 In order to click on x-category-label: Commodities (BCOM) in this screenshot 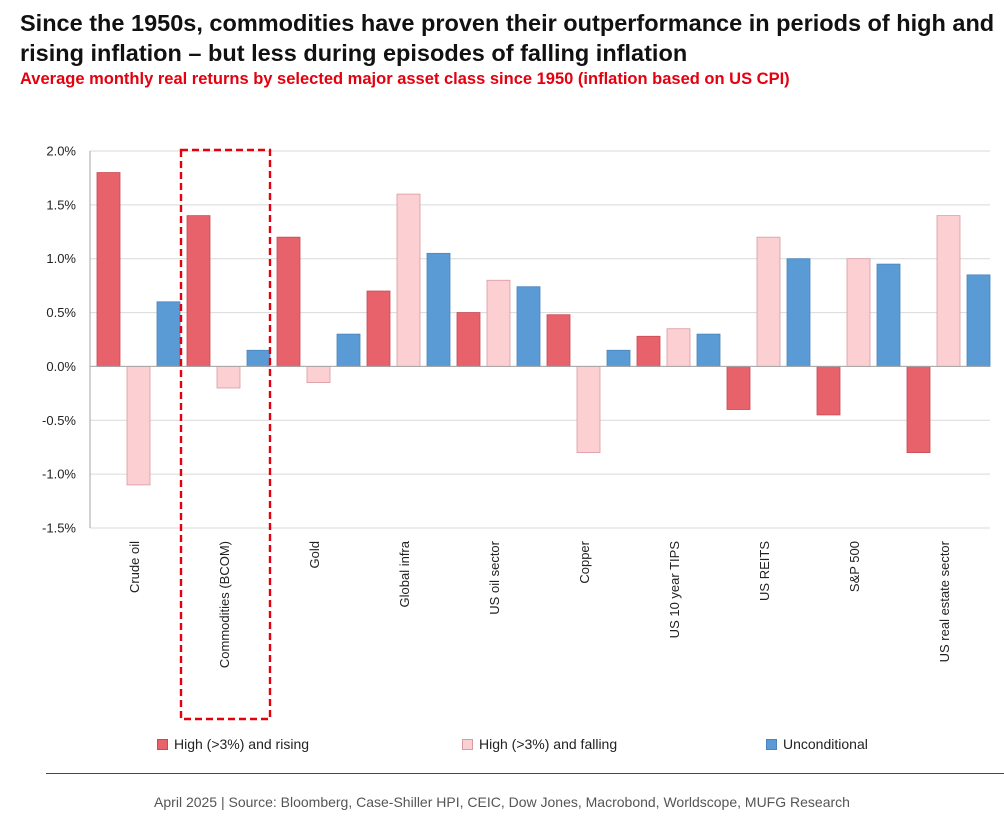, I will do `click(224, 604)`.